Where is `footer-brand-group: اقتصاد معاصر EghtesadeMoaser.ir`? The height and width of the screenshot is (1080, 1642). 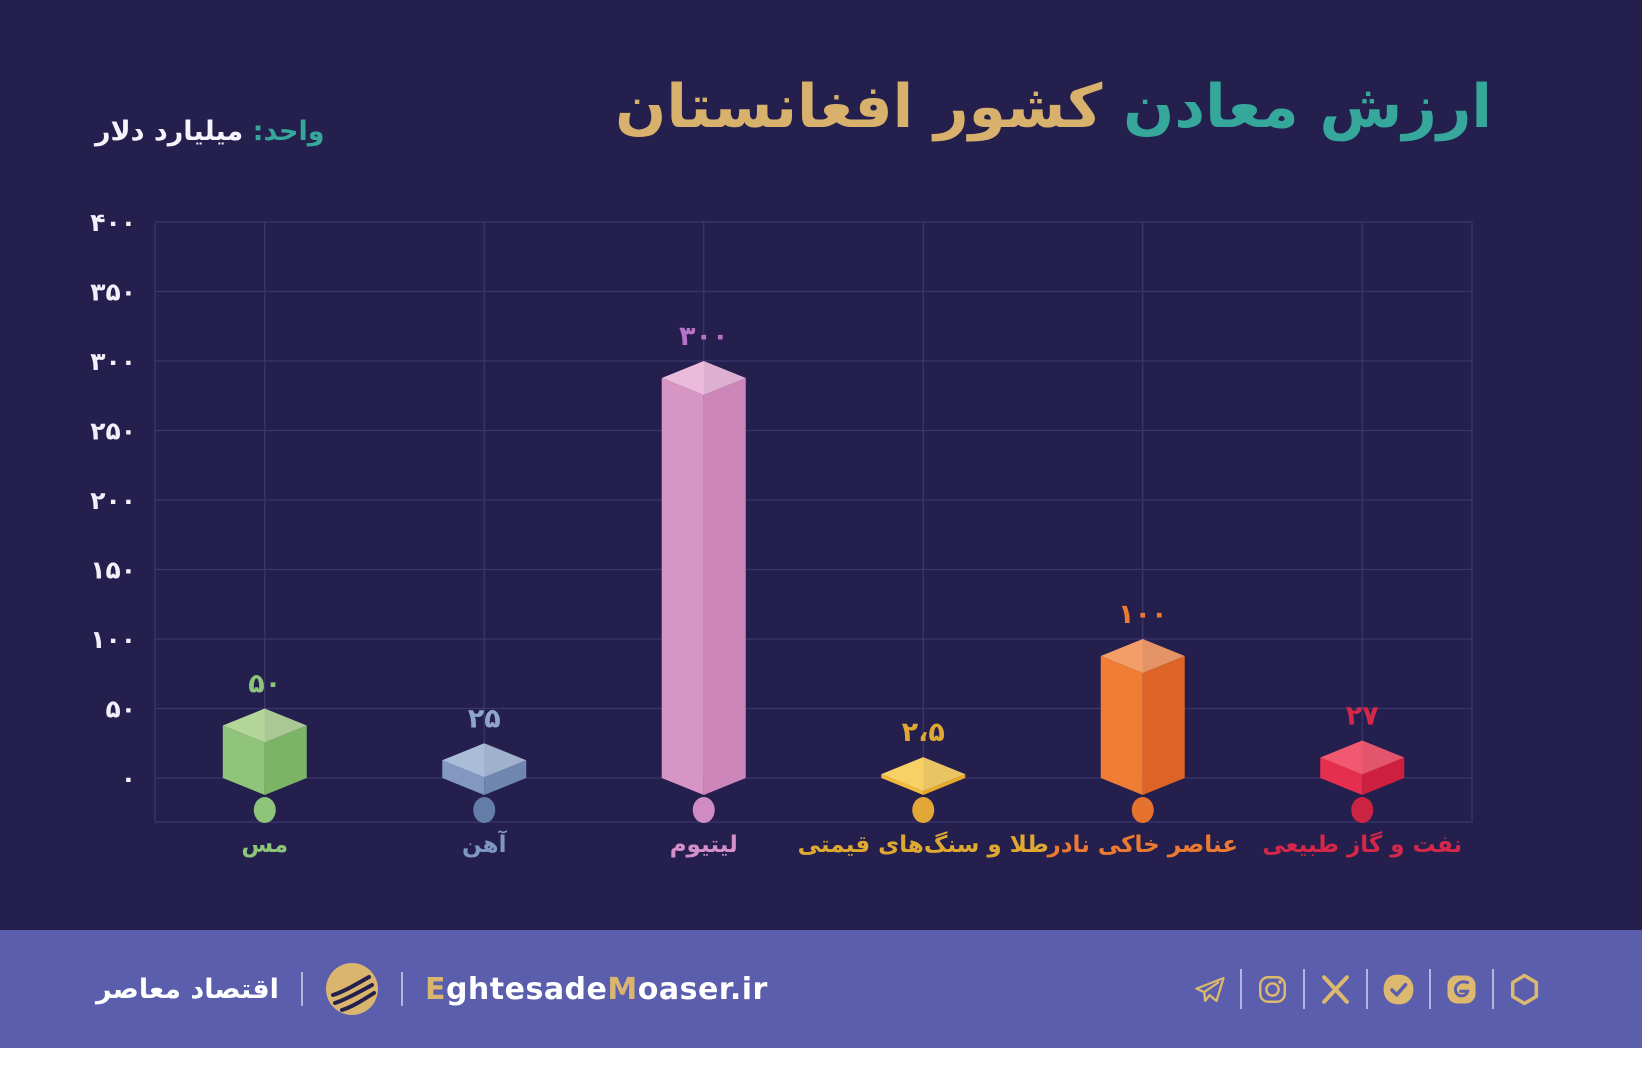 footer-brand-group: اقتصاد معاصر EghtesadeMoaser.ir is located at coordinates (432, 989).